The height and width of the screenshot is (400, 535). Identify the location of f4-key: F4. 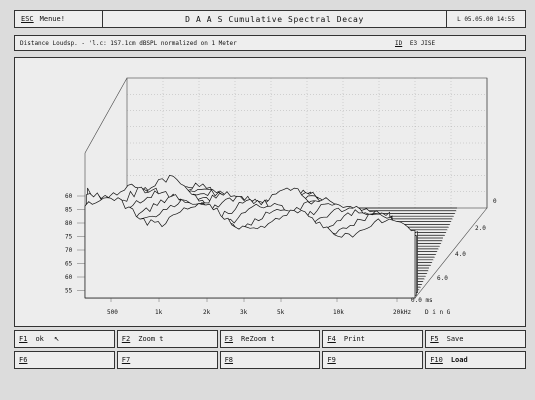
(331, 339).